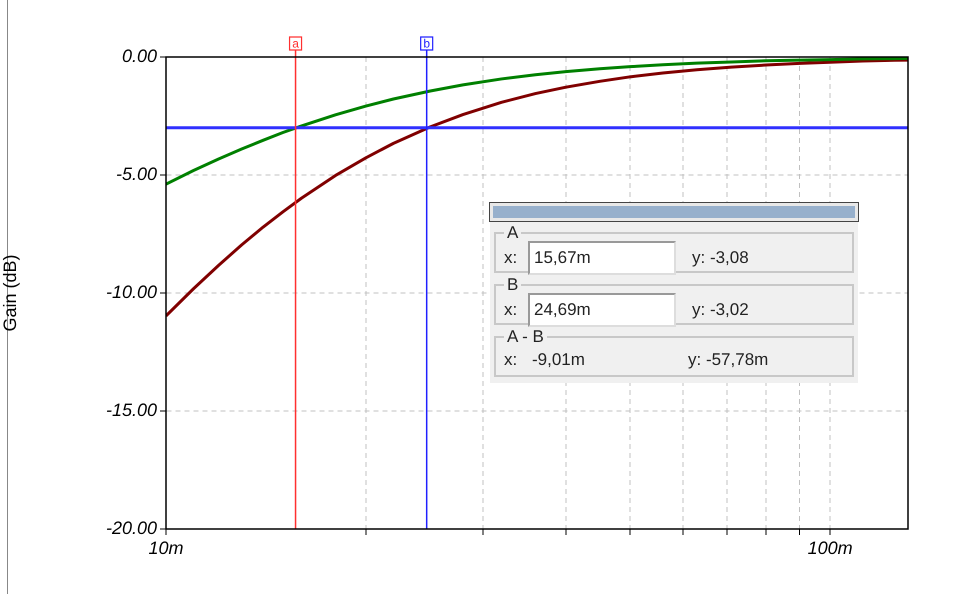 The width and height of the screenshot is (978, 594). Describe the element at coordinates (602, 258) in the screenshot. I see `annotation: 15,67m` at that location.